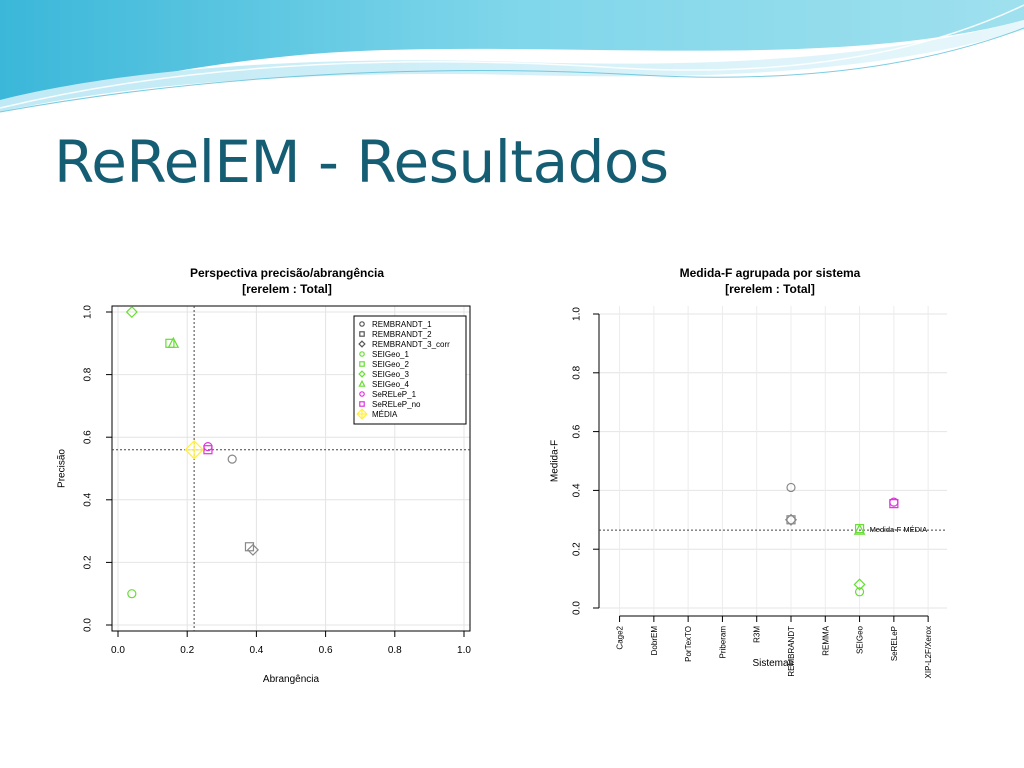  Describe the element at coordinates (88, 312) in the screenshot. I see `chart1-y-tick-label: 1.0` at that location.